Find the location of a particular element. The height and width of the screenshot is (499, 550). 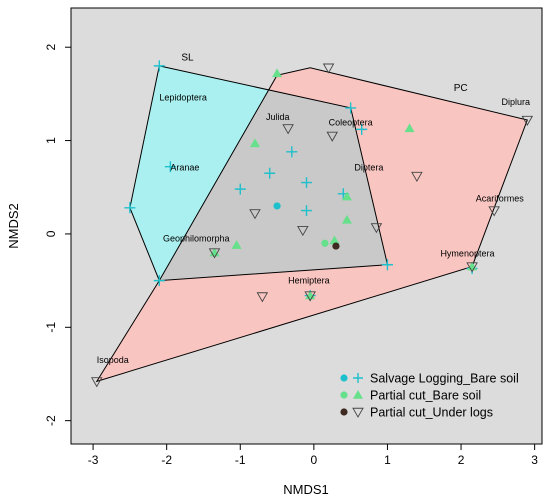

species-label: Geophilomorpha is located at coordinates (196, 238).